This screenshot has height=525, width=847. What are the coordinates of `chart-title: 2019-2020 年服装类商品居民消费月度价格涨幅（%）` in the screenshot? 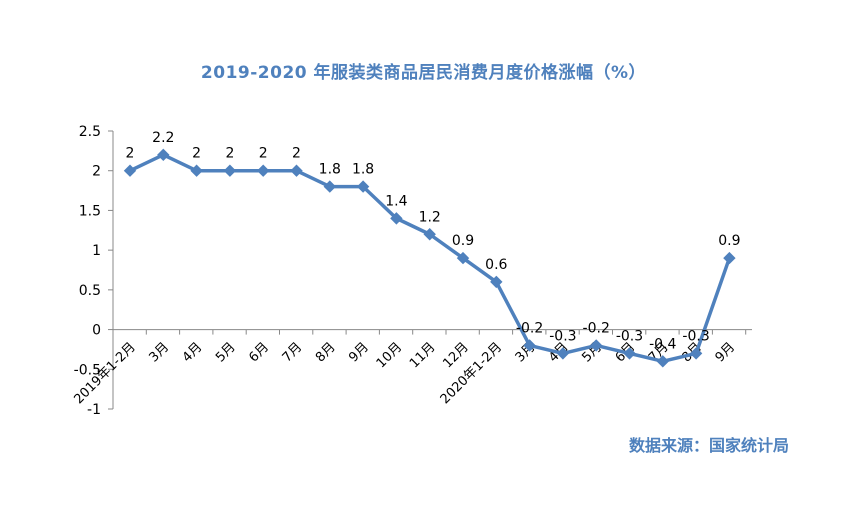 It's located at (423, 73).